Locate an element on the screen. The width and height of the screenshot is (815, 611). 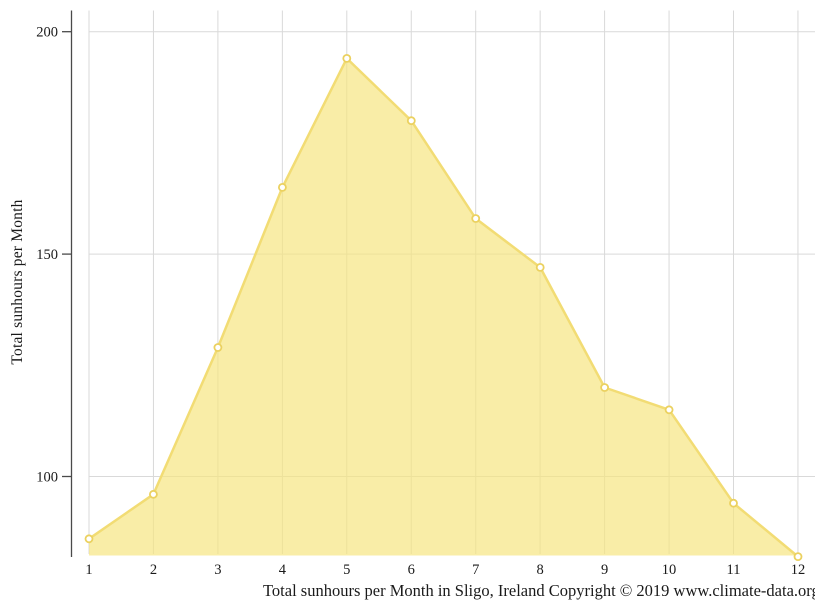
x-tick-label: 3 is located at coordinates (217, 570).